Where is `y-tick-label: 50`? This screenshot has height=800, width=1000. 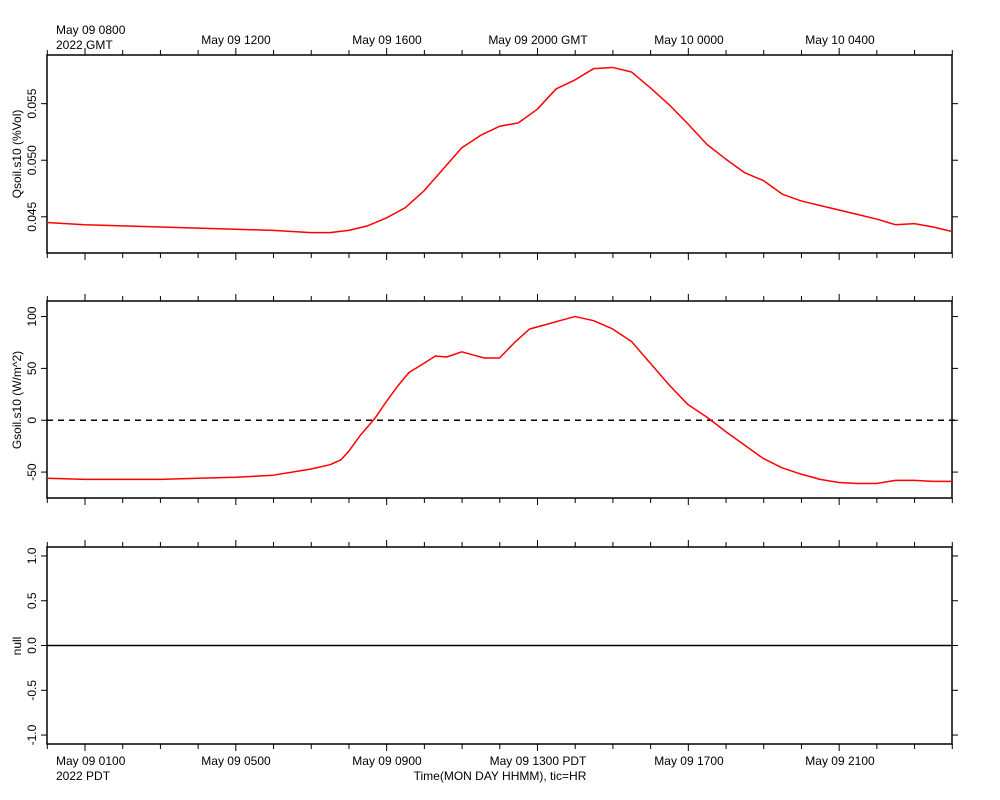
y-tick-label: 50 is located at coordinates (32, 368).